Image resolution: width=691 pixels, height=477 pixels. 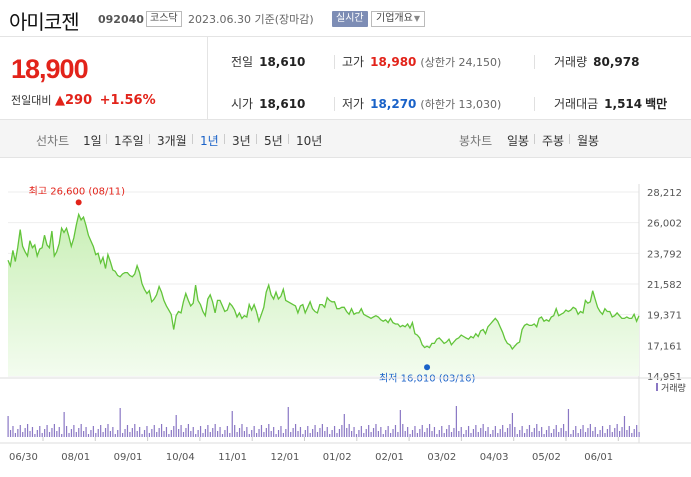 What do you see at coordinates (353, 104) in the screenshot?
I see `low-label: 저가` at bounding box center [353, 104].